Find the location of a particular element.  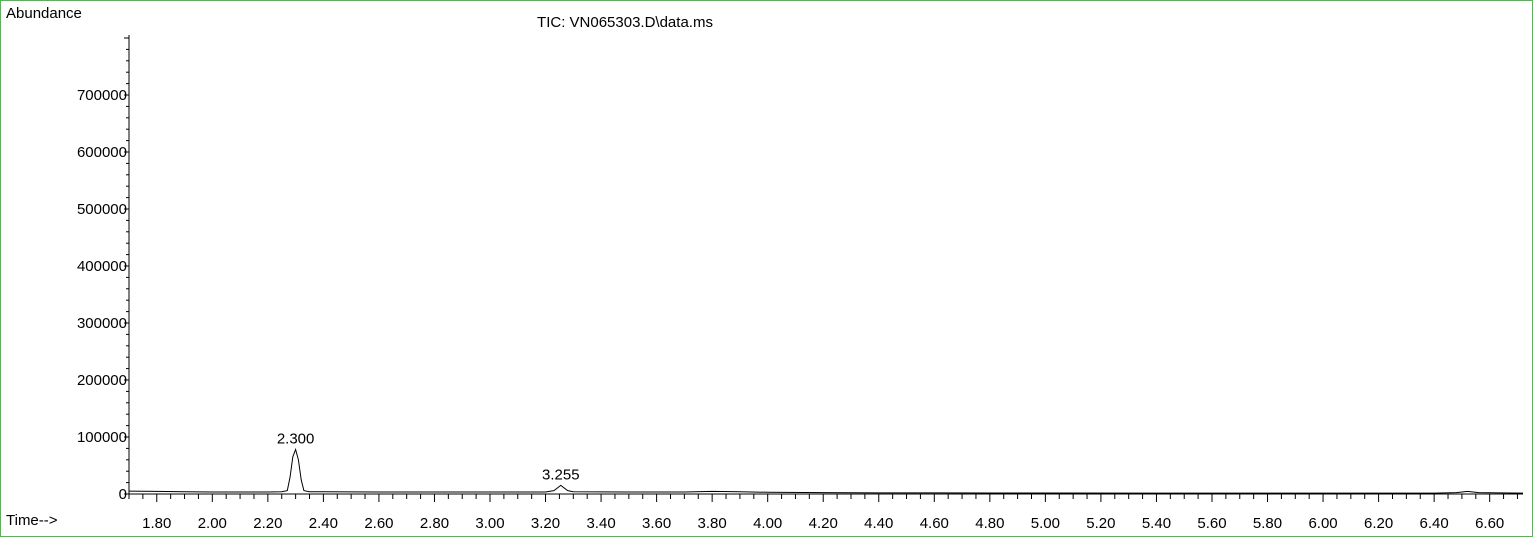

x-tick-label: 2.00 is located at coordinates (212, 523).